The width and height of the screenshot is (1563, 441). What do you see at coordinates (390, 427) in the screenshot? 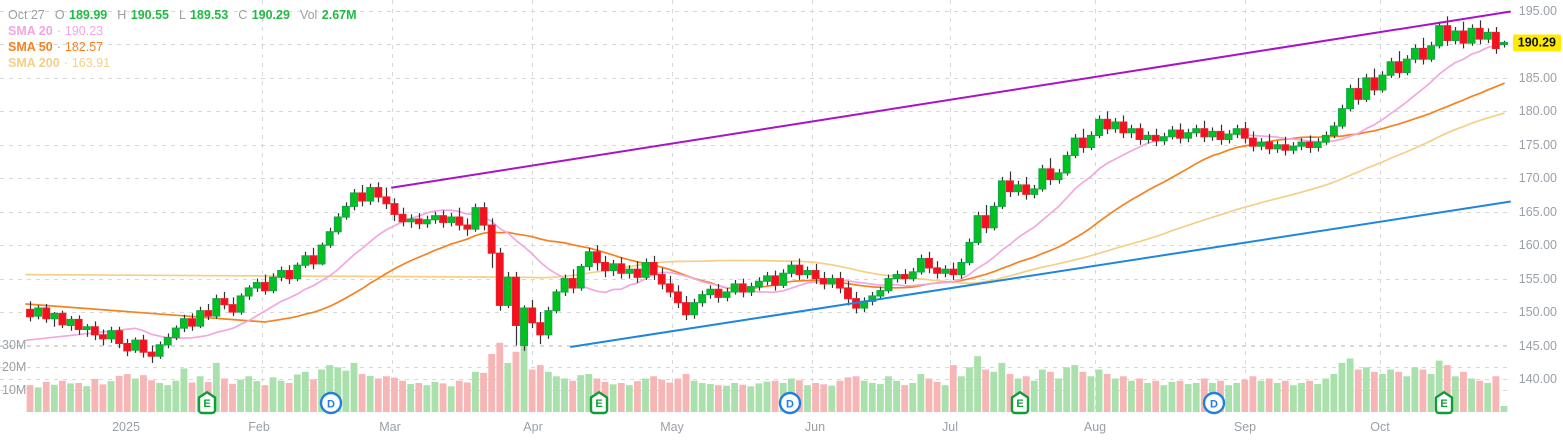
I see `time-tick-label: Mar` at bounding box center [390, 427].